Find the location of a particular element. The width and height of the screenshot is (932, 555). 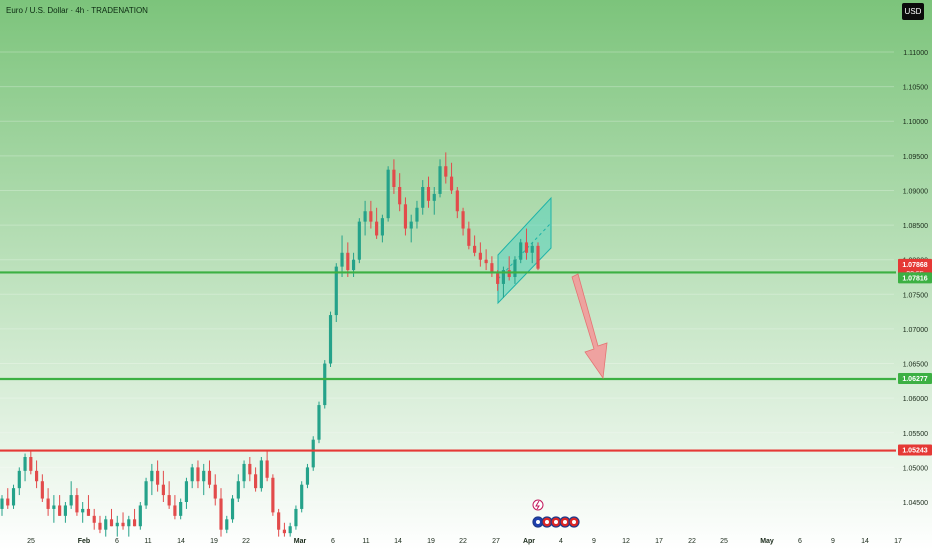

price-tick-label: 1.09000 is located at coordinates (915, 191).